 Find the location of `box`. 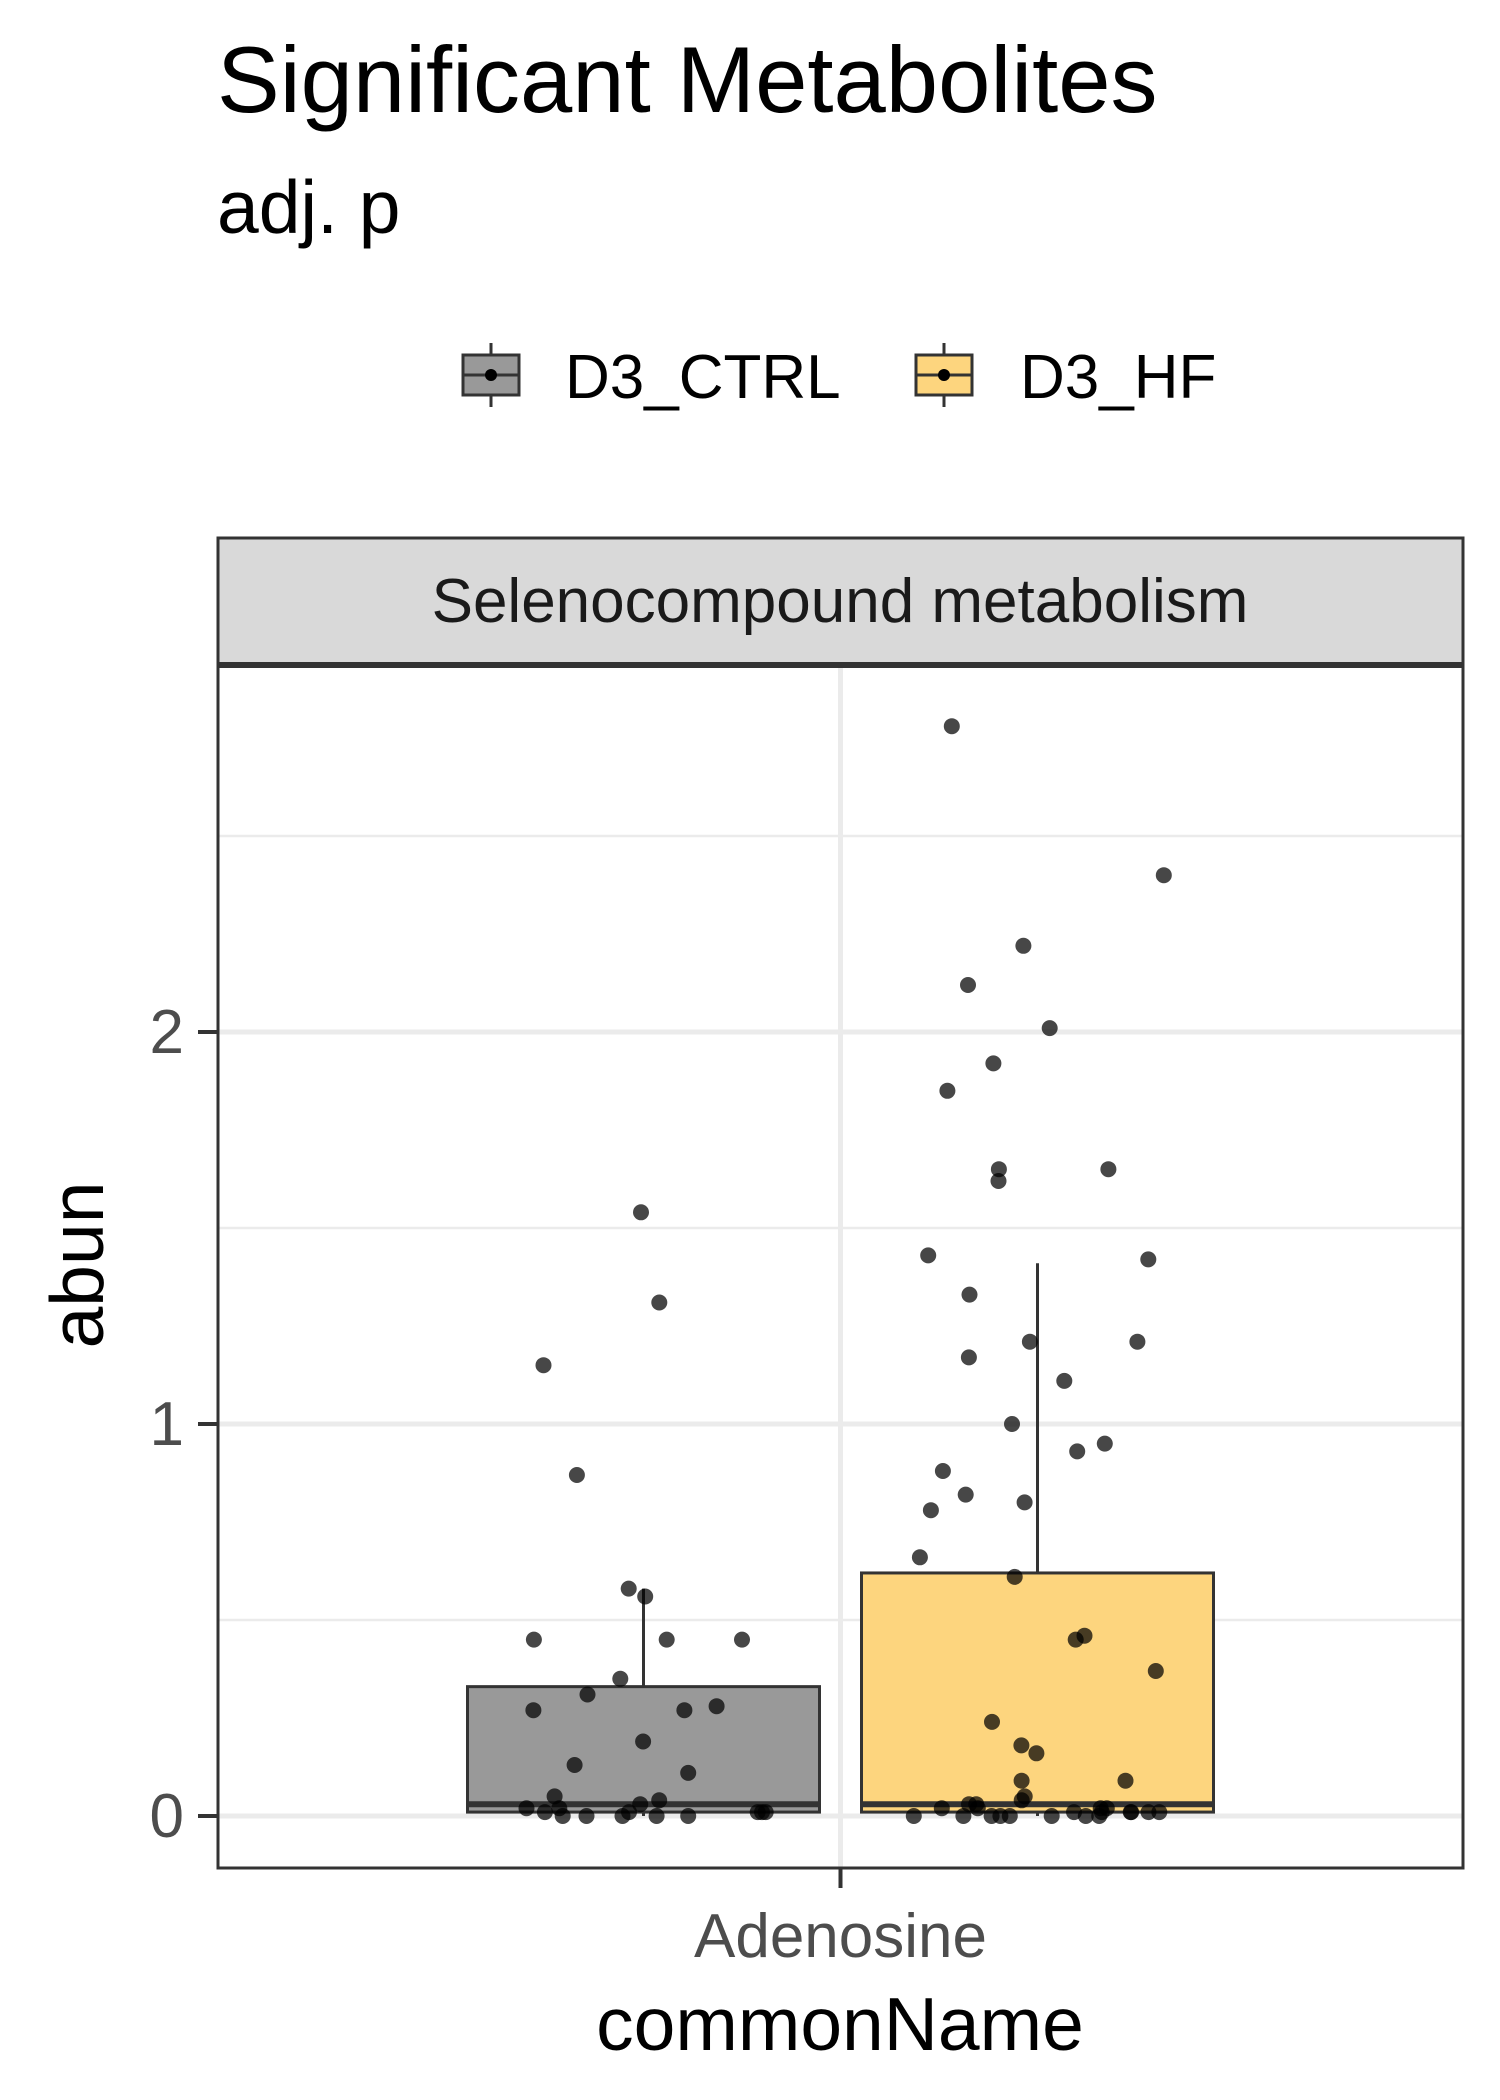

box is located at coordinates (1037, 1692).